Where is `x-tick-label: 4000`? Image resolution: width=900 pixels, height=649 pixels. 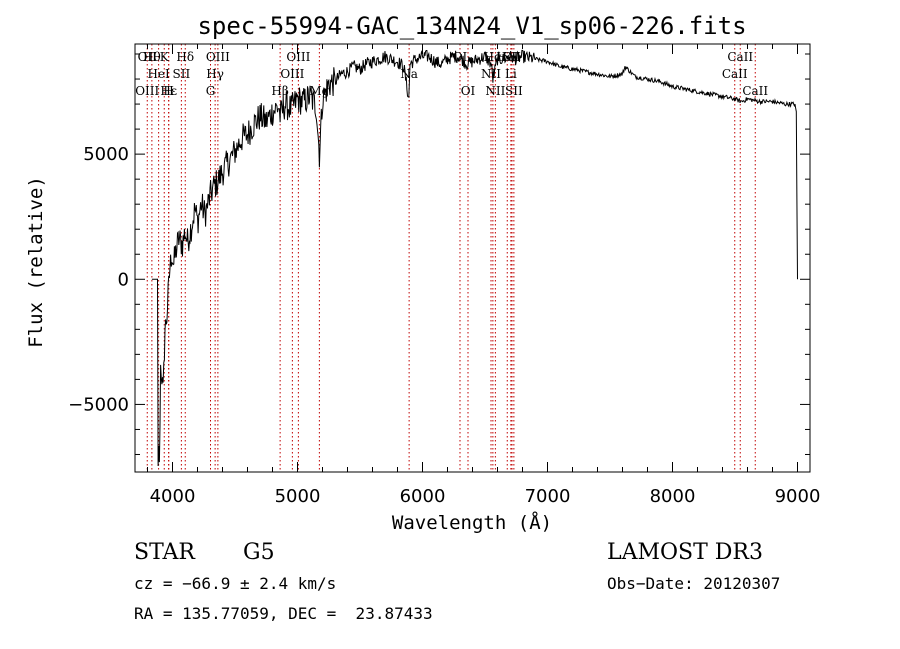 x-tick-label: 4000 is located at coordinates (173, 496).